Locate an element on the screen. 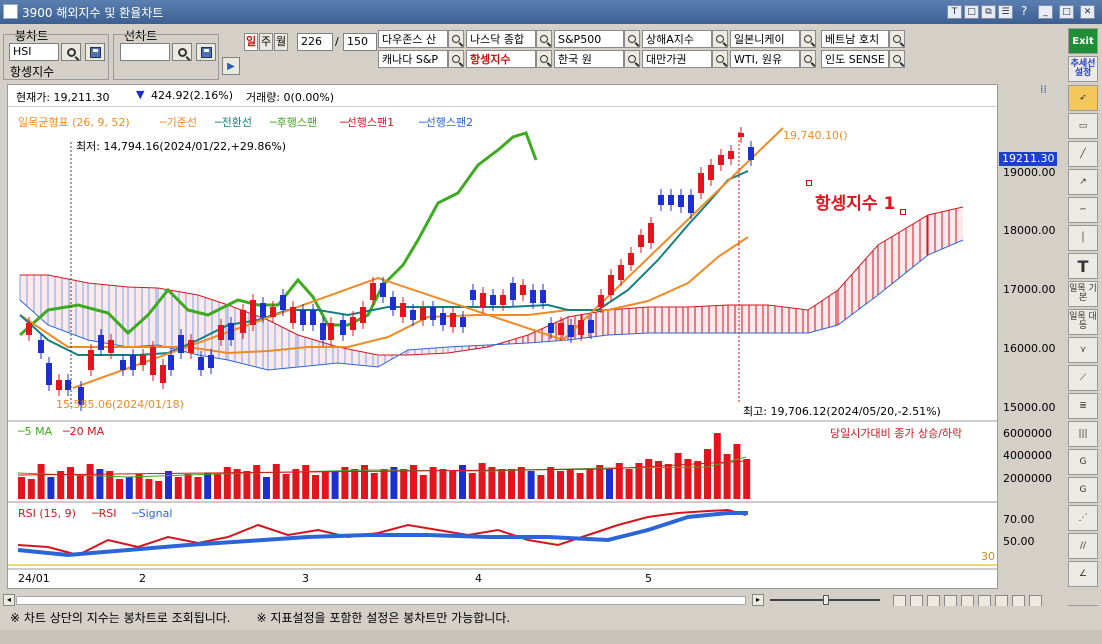 This screenshot has width=1102, height=644. gann-line-tool: G is located at coordinates (1083, 490).